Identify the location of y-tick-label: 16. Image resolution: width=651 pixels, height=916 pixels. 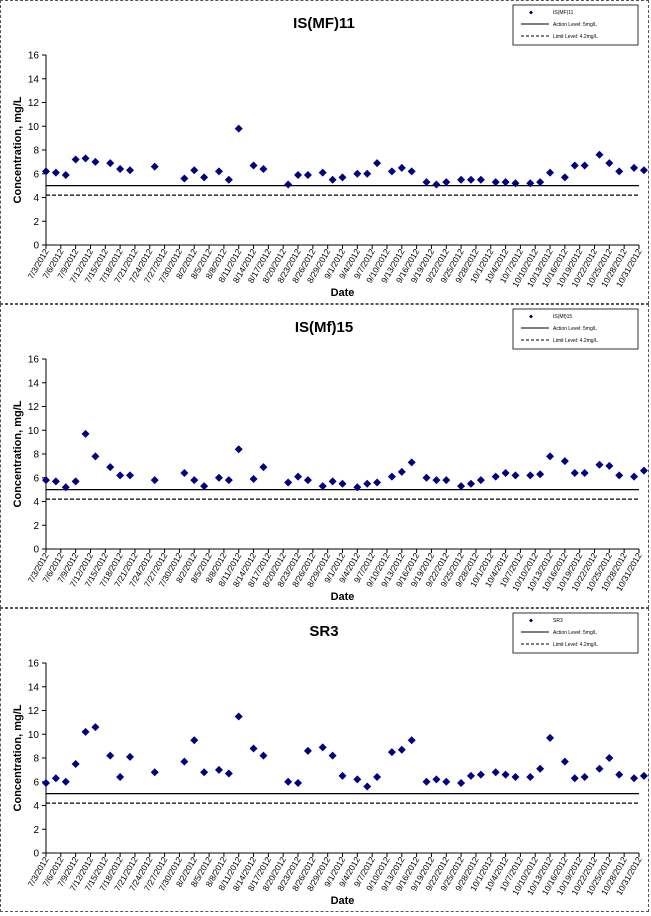
(34, 360).